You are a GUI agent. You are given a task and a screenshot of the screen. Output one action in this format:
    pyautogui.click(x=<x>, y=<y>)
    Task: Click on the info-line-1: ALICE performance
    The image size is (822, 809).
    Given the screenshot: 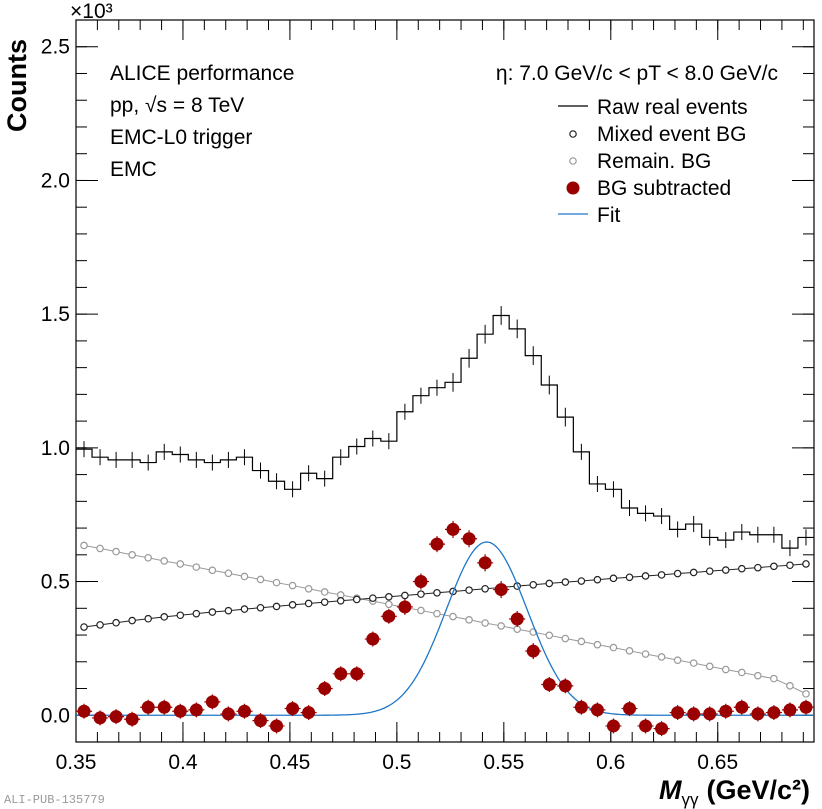 What is the action you would take?
    pyautogui.click(x=202, y=73)
    